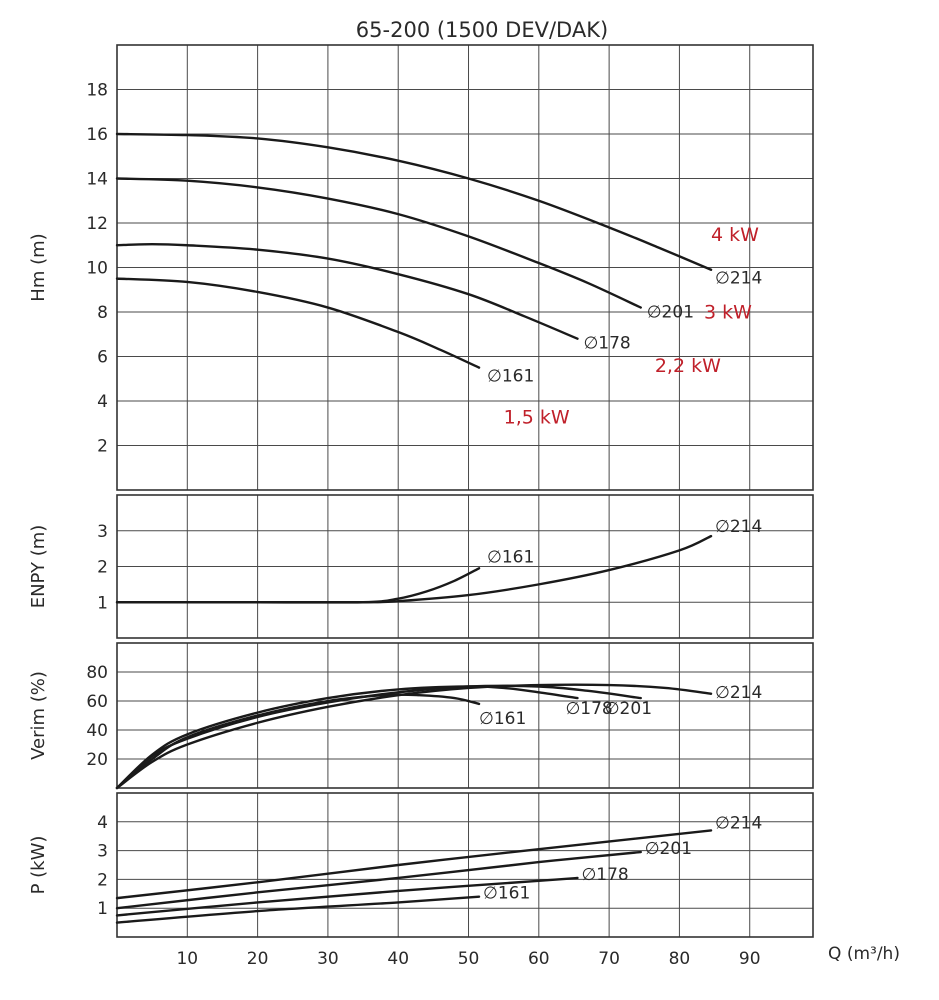  I want to click on x-axis-label: Q (m³/h), so click(864, 954).